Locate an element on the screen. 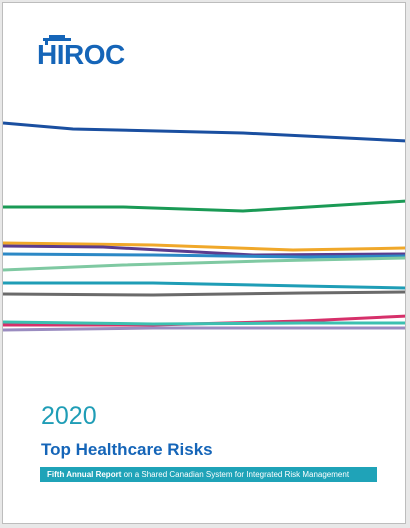 The height and width of the screenshot is (528, 410). report-year: 2020 is located at coordinates (69, 416).